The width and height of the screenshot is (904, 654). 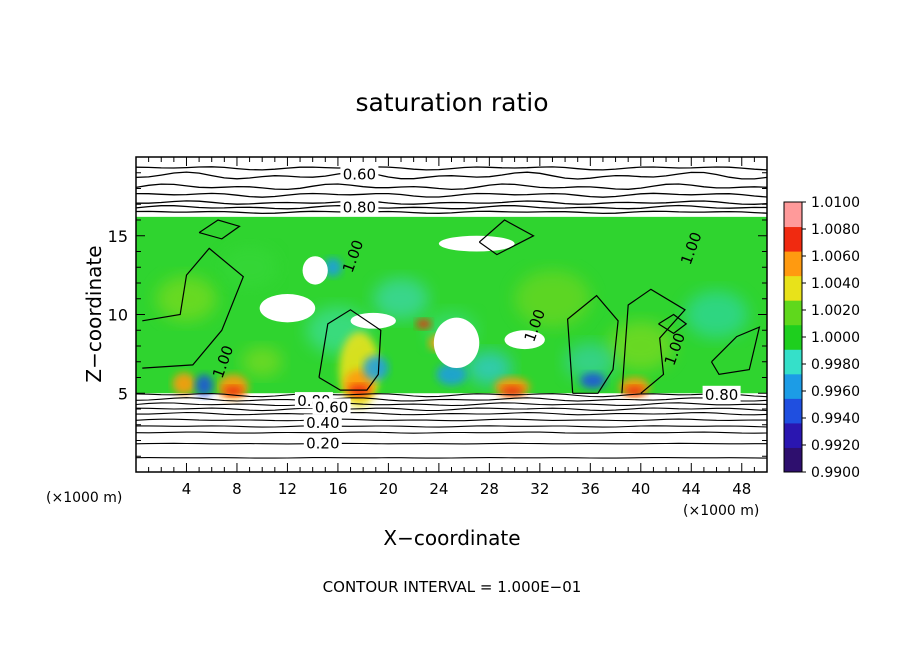 I want to click on x-tick-label: 12, so click(x=287, y=489).